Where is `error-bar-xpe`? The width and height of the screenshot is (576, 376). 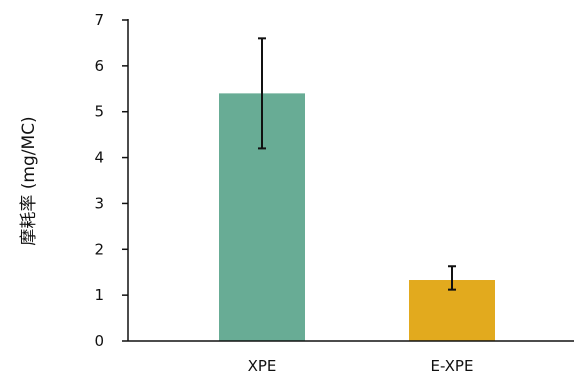 error-bar-xpe is located at coordinates (262, 93).